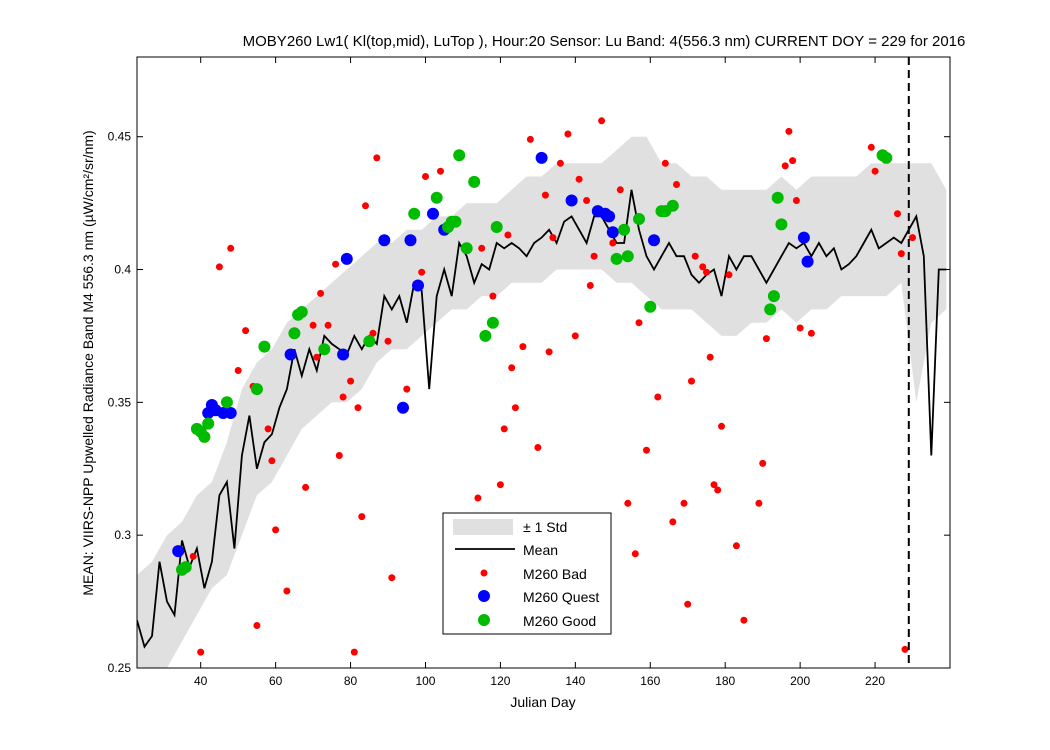  Describe the element at coordinates (120, 137) in the screenshot. I see `y-tick-label: 0.45` at that location.